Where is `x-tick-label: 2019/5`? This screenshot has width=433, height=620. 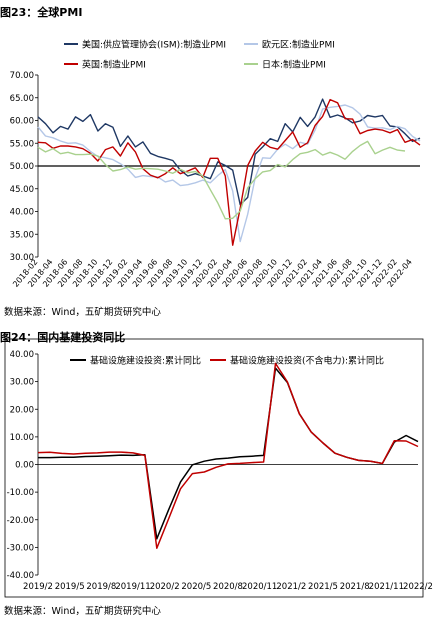 x-tick-label: 2019/5 is located at coordinates (70, 587).